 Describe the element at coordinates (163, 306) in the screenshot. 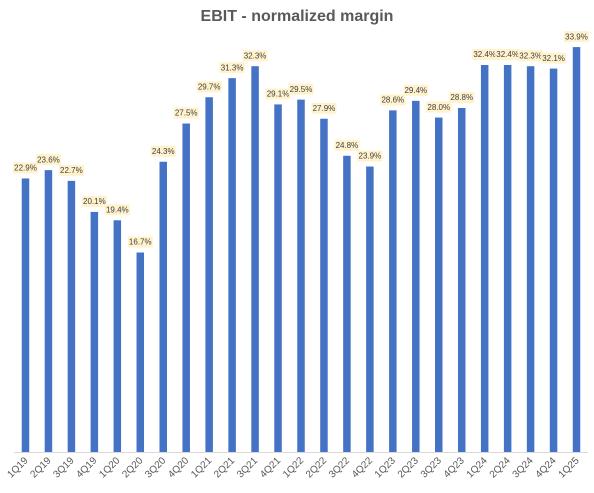

I see `bar-3Q20` at that location.